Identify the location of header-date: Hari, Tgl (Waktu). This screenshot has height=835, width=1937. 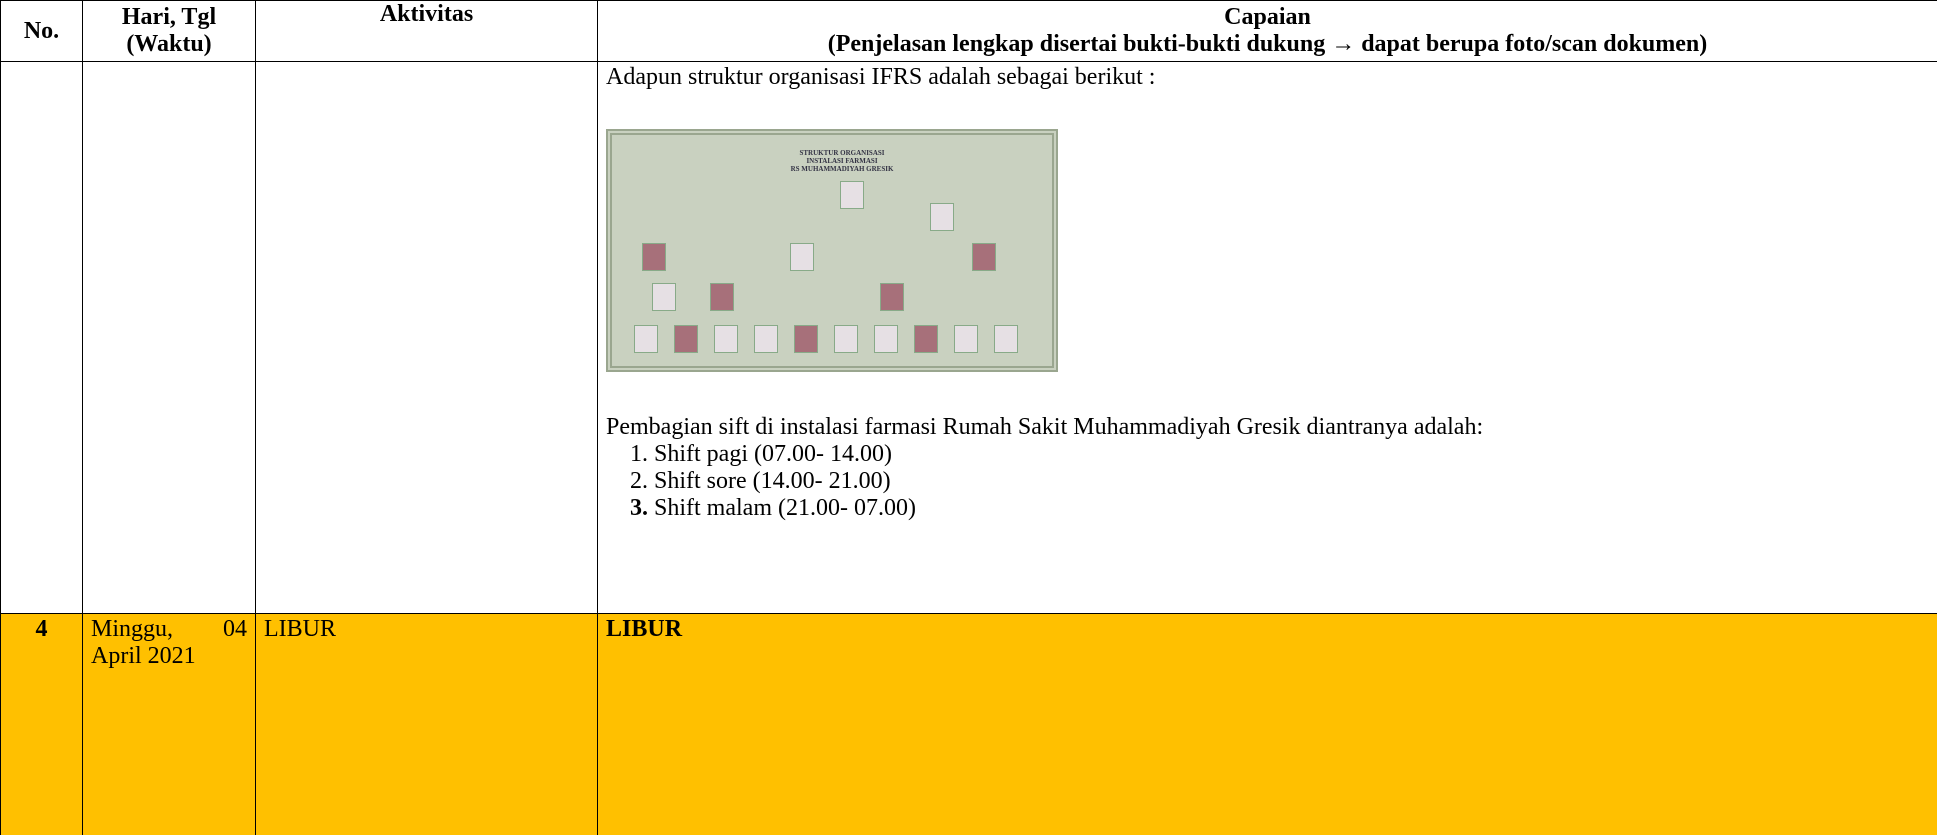
(169, 31).